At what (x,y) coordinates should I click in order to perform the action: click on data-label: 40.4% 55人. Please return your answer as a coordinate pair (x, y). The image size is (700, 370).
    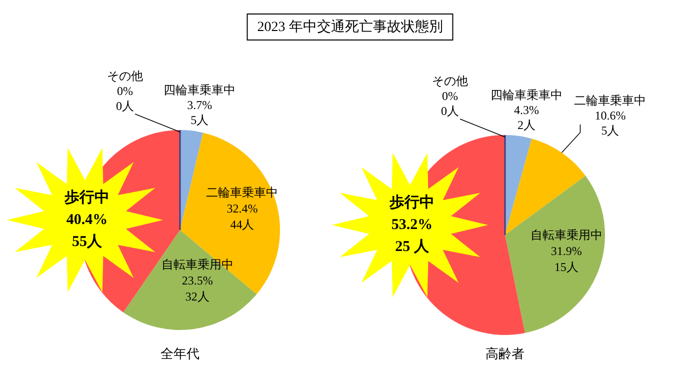
    Looking at the image, I should click on (87, 231).